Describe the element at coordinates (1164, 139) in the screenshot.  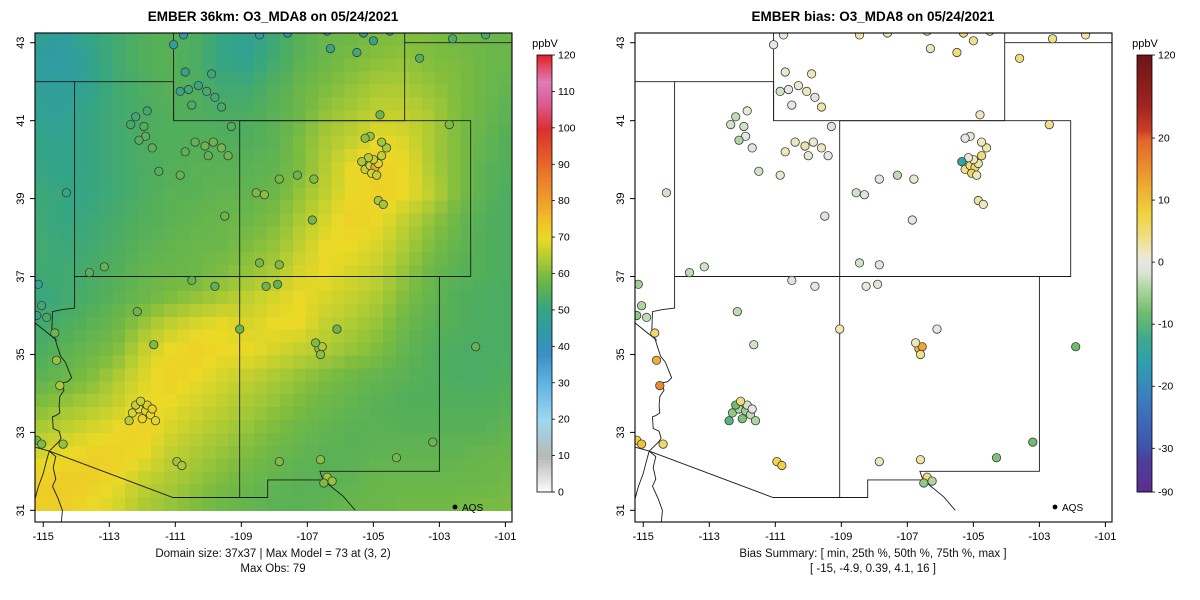
I see `colorbar-tick-label: 20` at that location.